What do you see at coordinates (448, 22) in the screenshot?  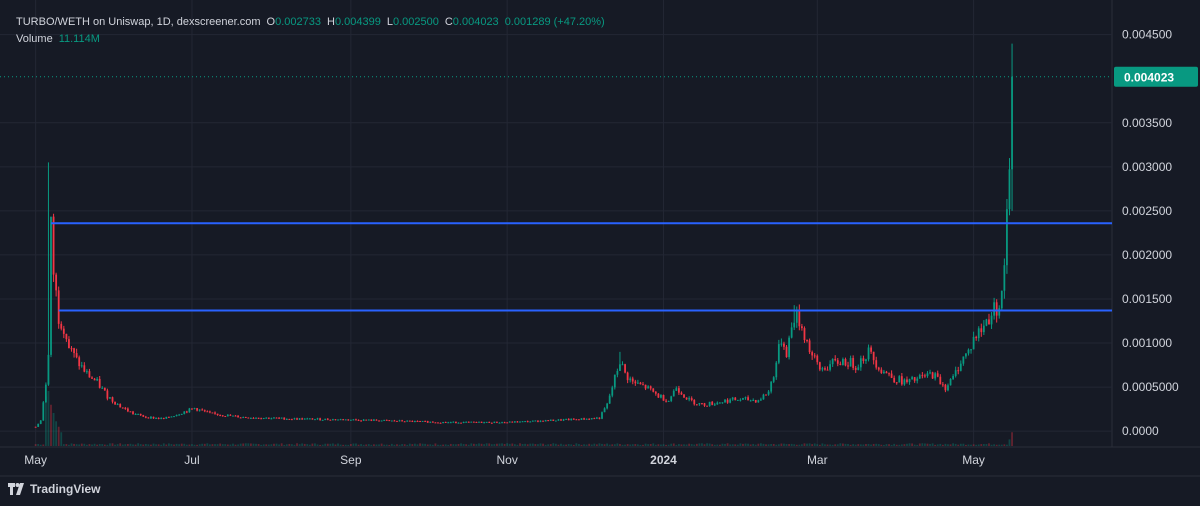 I see `close-label: C` at bounding box center [448, 22].